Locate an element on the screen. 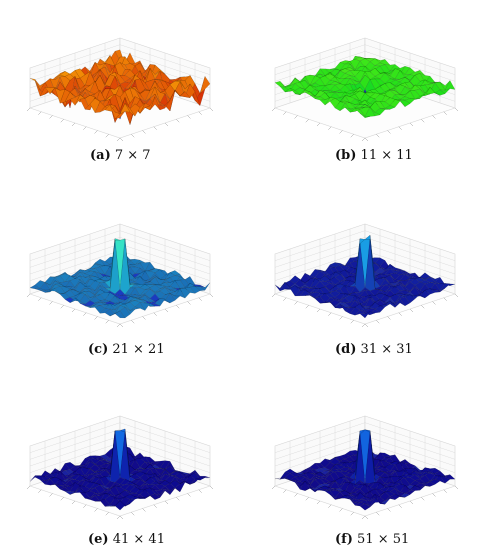 This screenshot has width=487, height=550. caption-f-size: 51 × 51 is located at coordinates (383, 539).